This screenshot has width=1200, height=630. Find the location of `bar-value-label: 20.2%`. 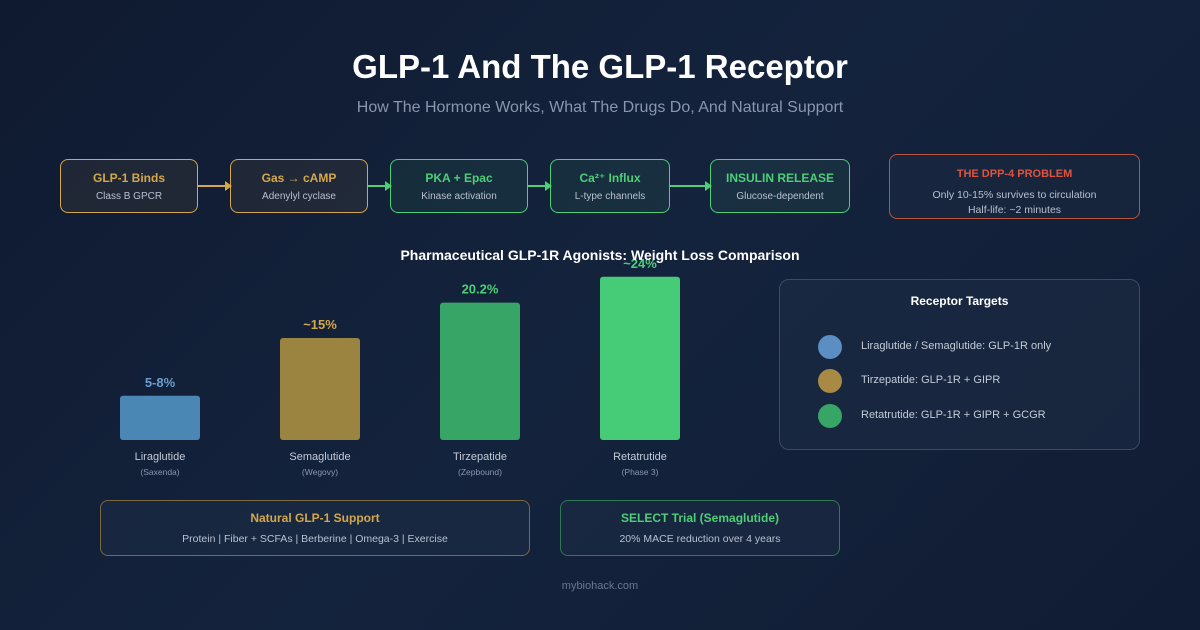

bar-value-label: 20.2% is located at coordinates (480, 289).